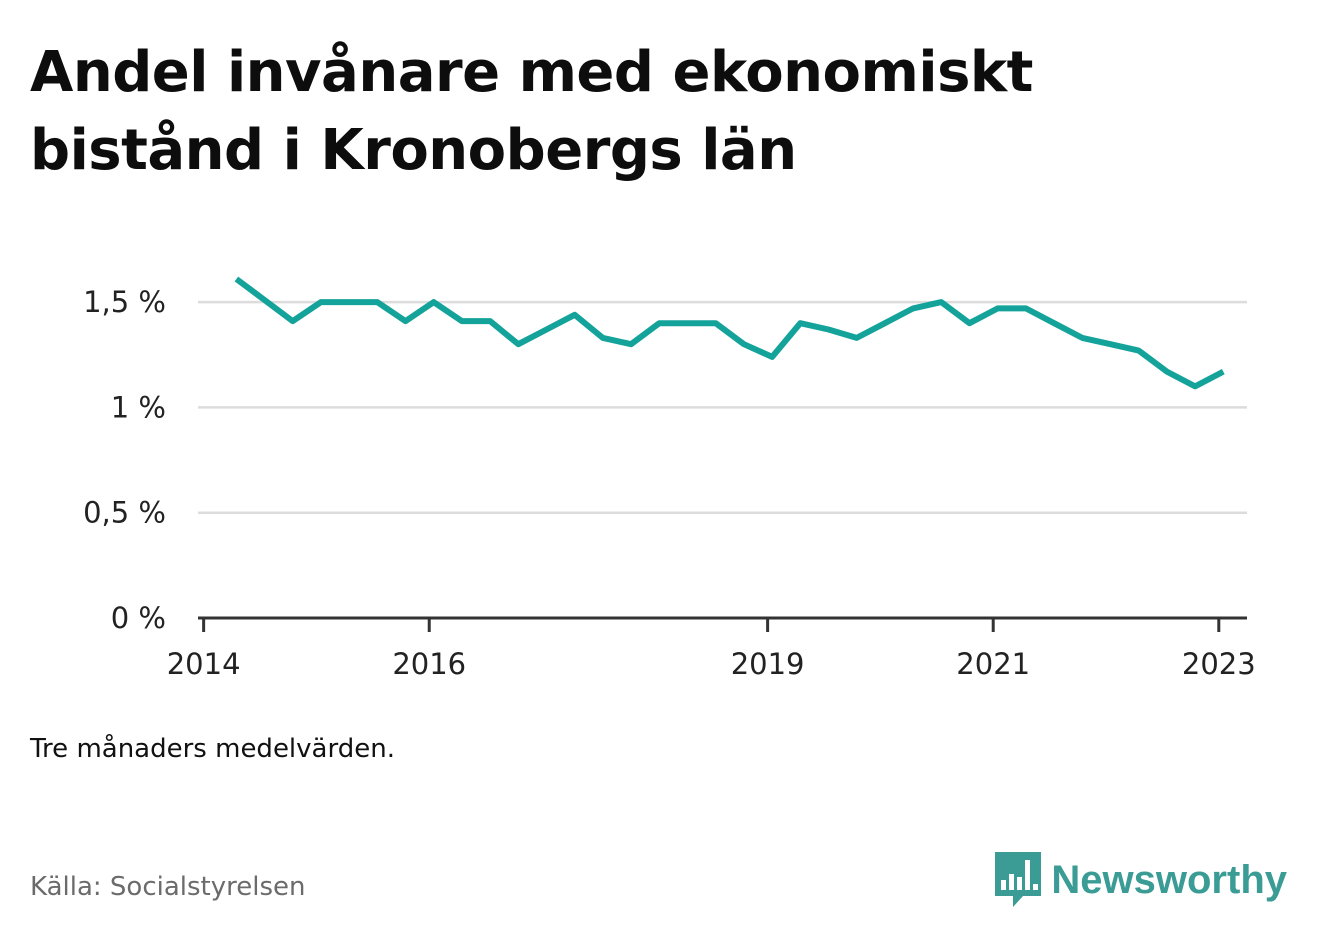 This screenshot has height=939, width=1322. What do you see at coordinates (729, 333) in the screenshot?
I see `series-line` at bounding box center [729, 333].